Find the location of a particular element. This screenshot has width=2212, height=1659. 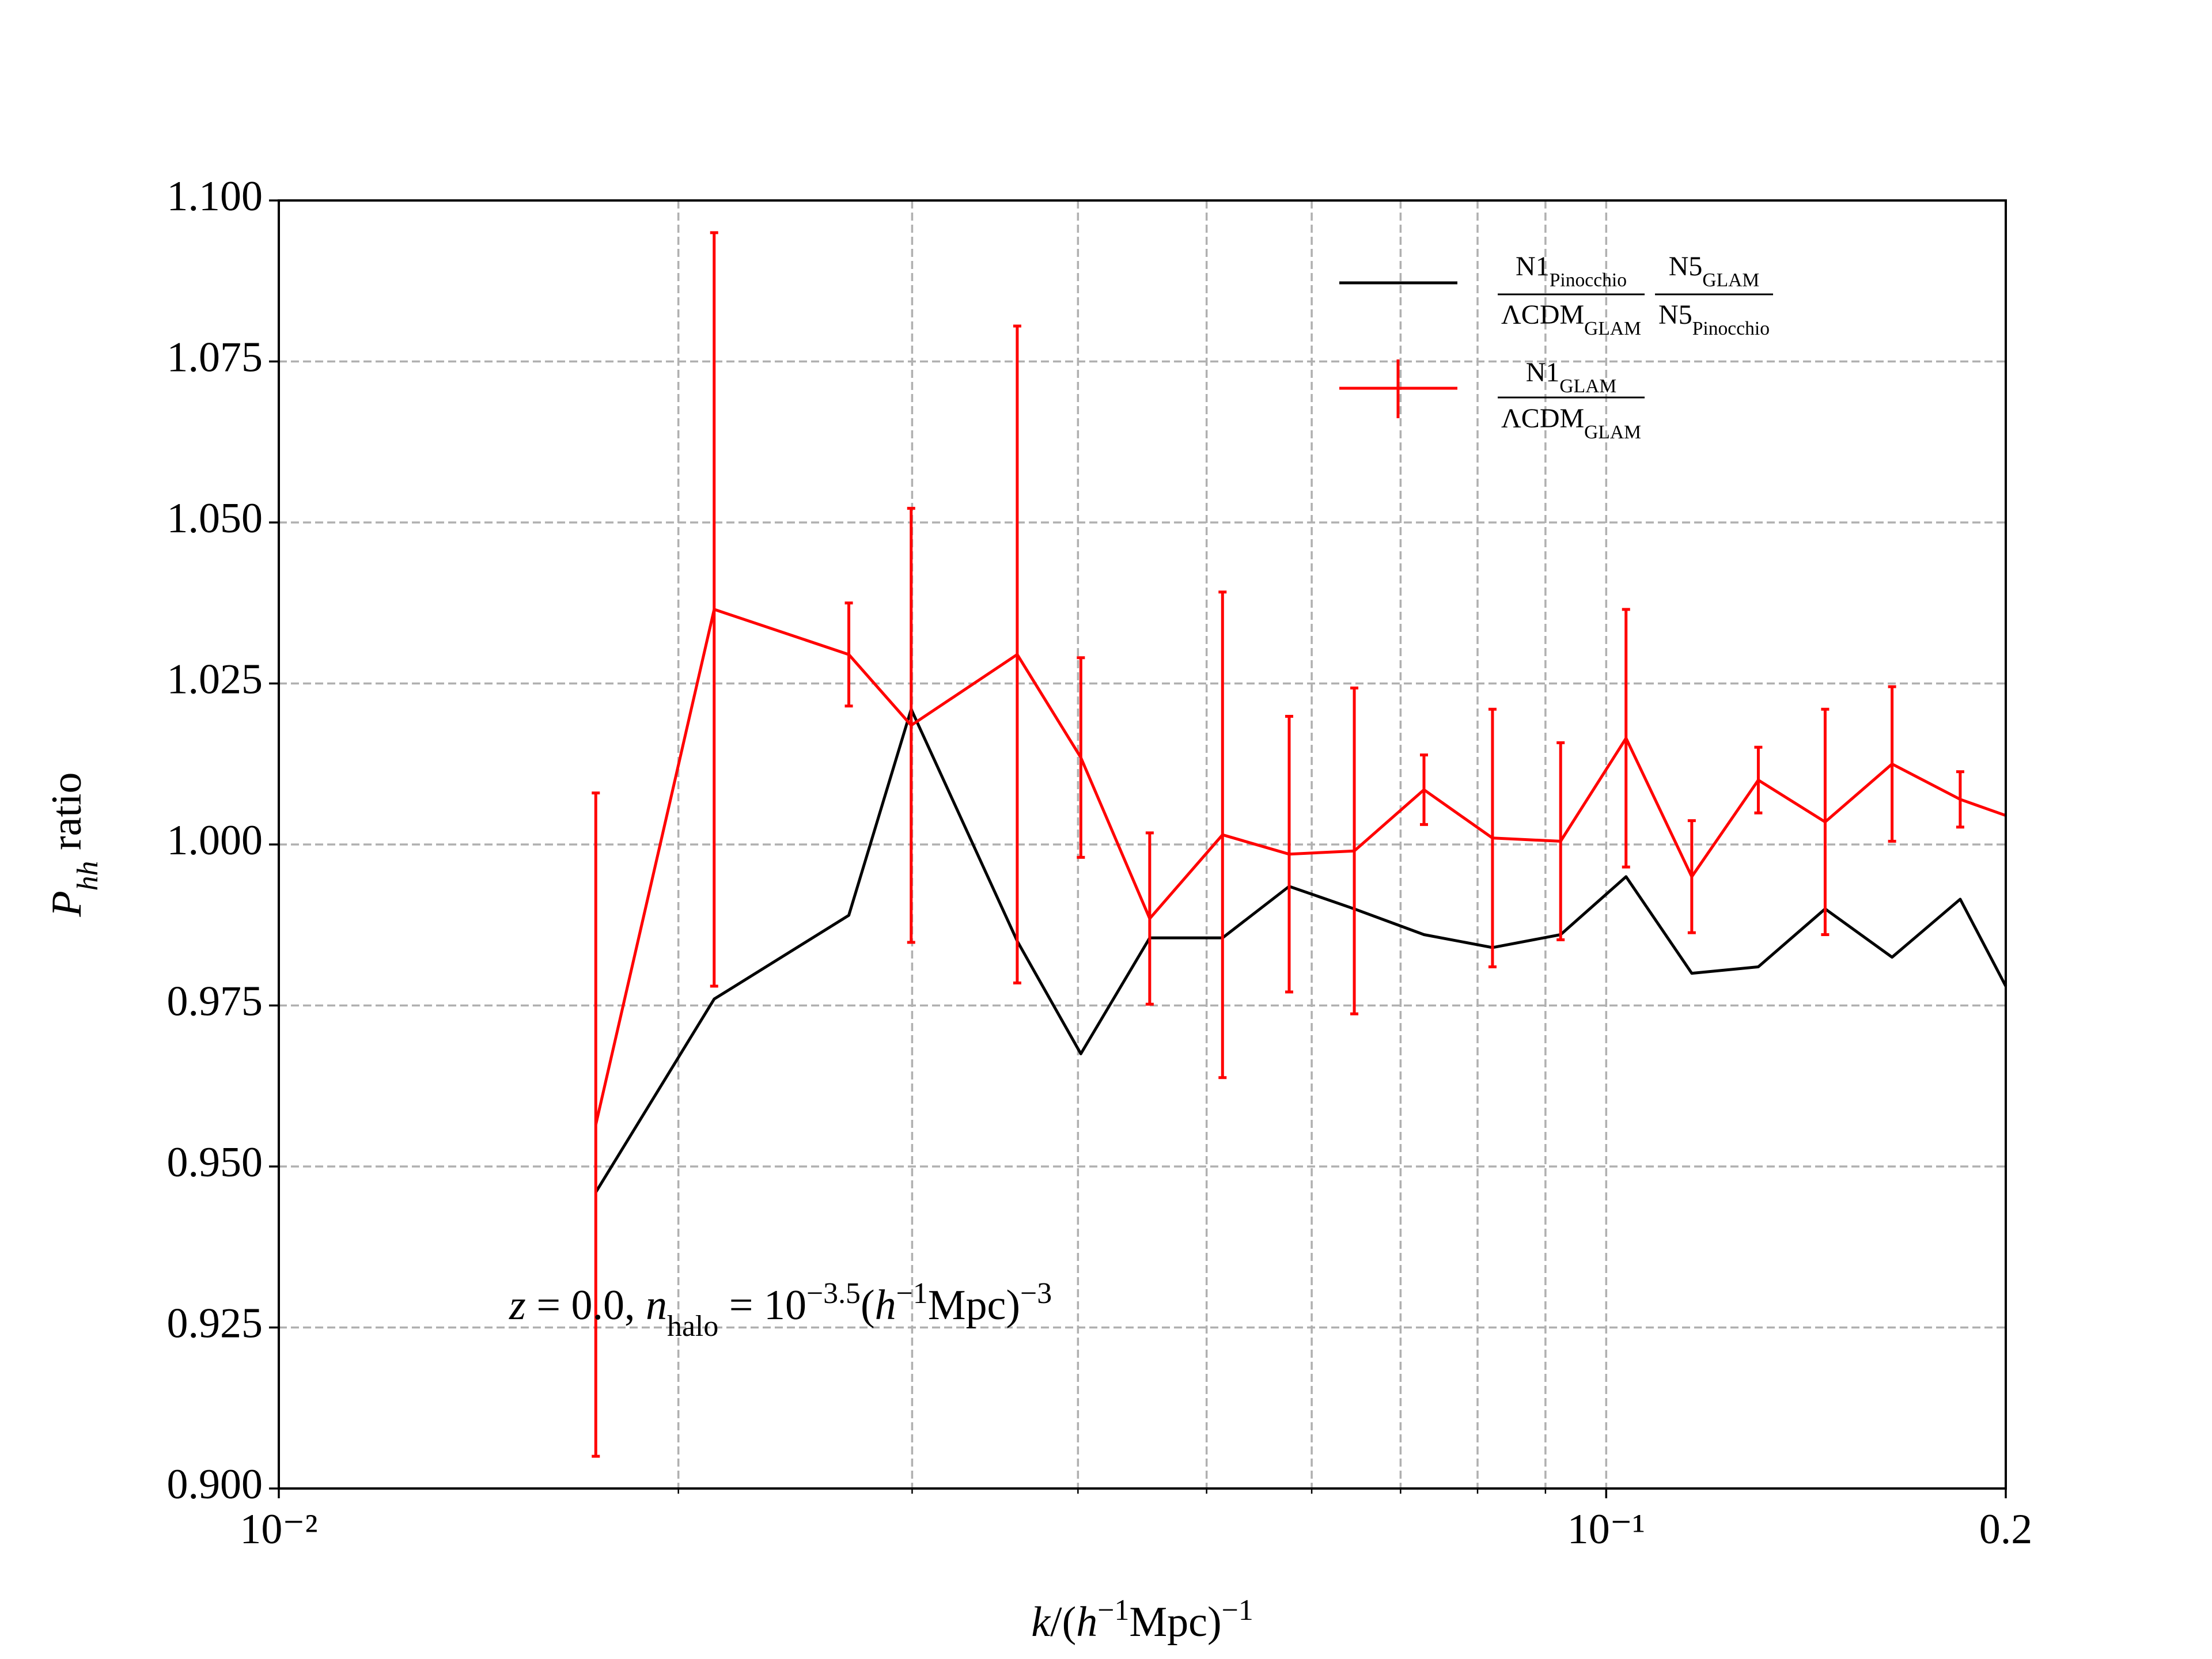

text-part: n is located at coordinates (656, 1305).